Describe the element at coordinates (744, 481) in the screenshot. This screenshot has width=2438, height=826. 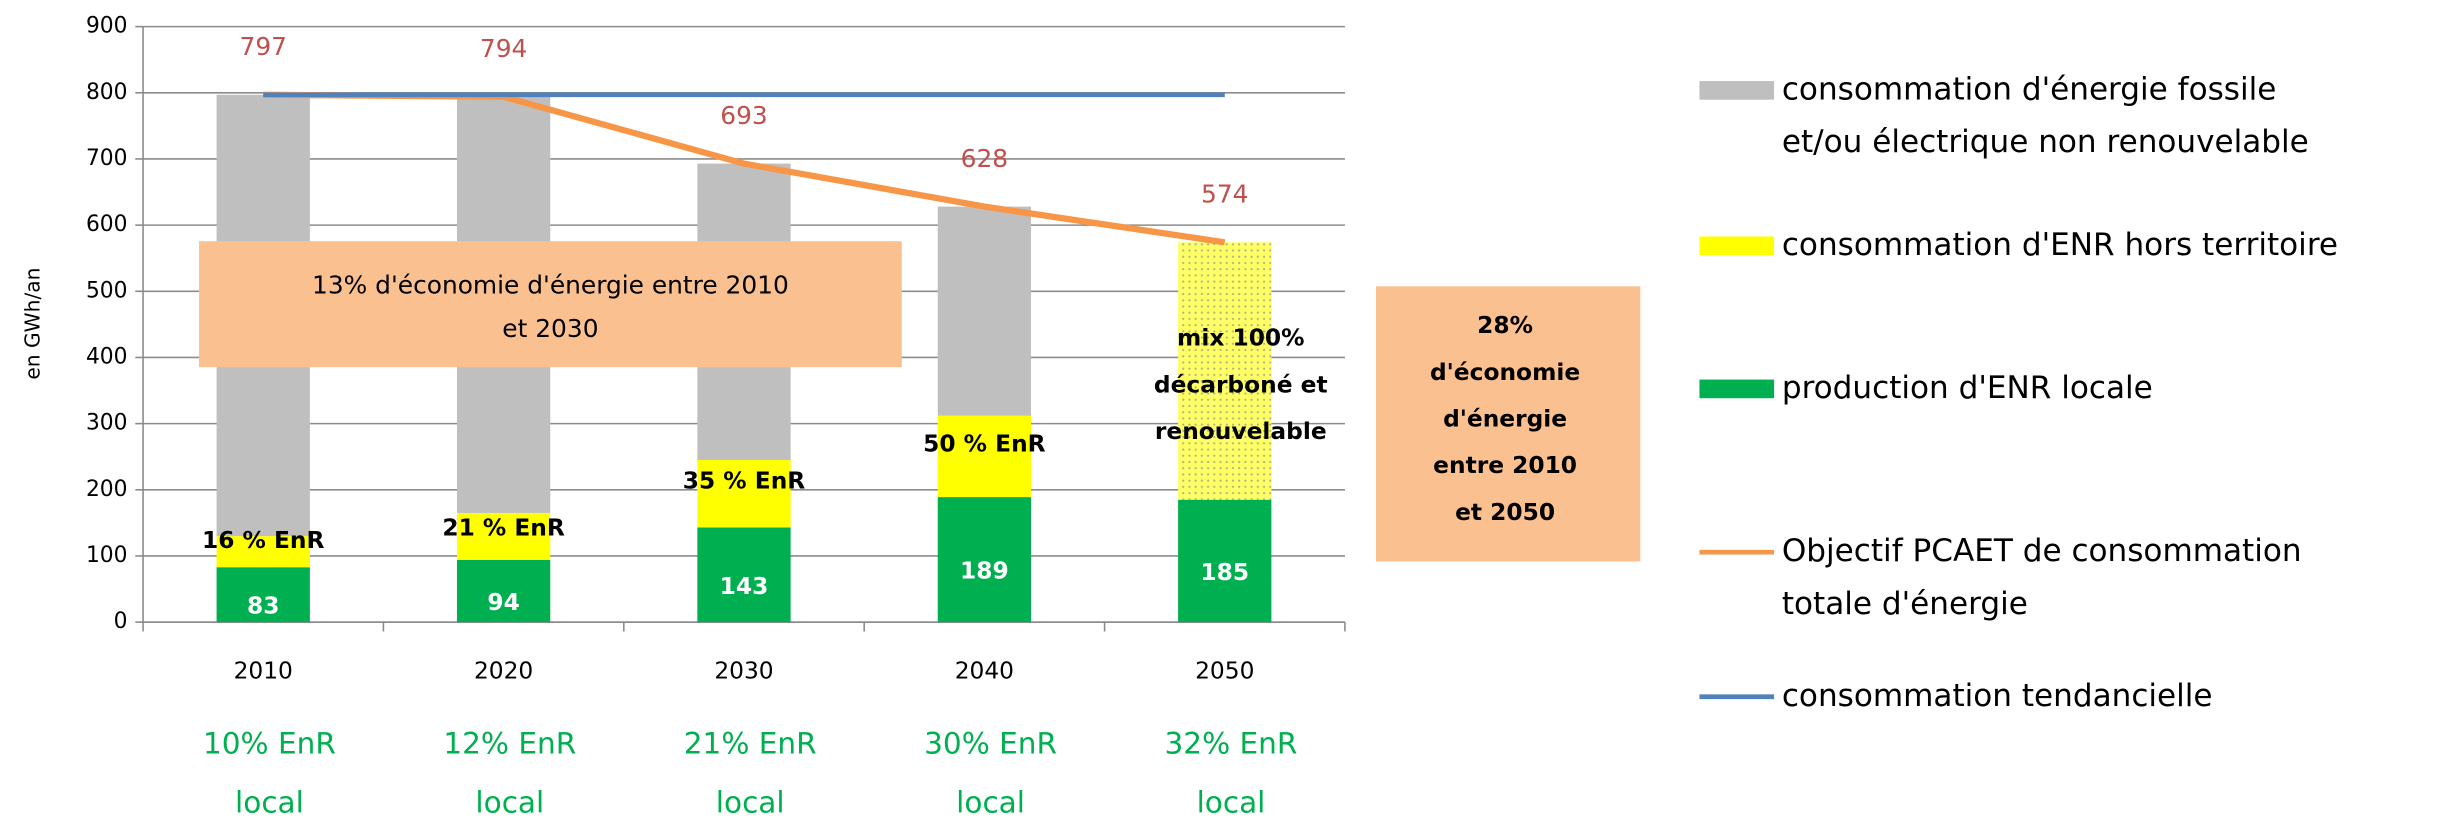
I see `enr-label: 35 % EnR` at that location.